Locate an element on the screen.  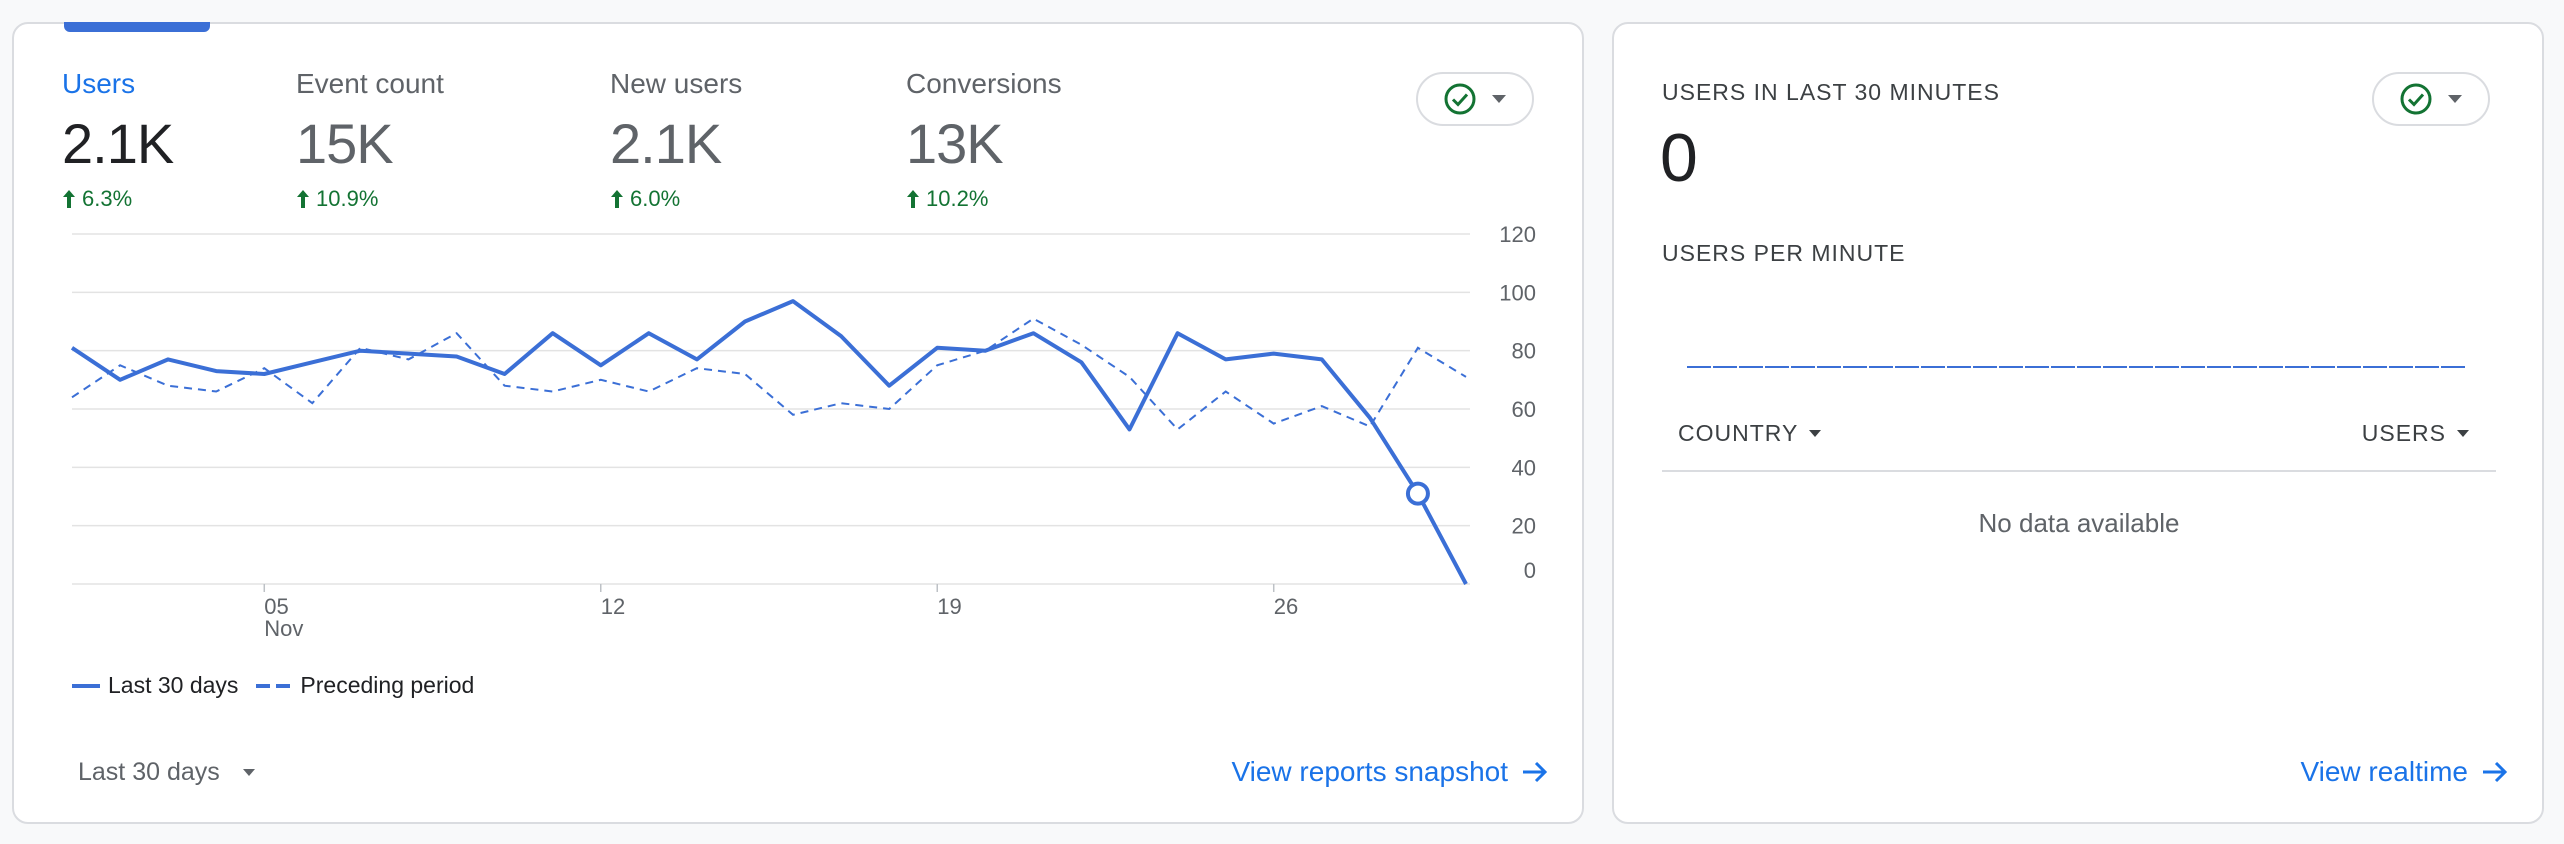
view-realtime-link: View realtime is located at coordinates (2404, 772).